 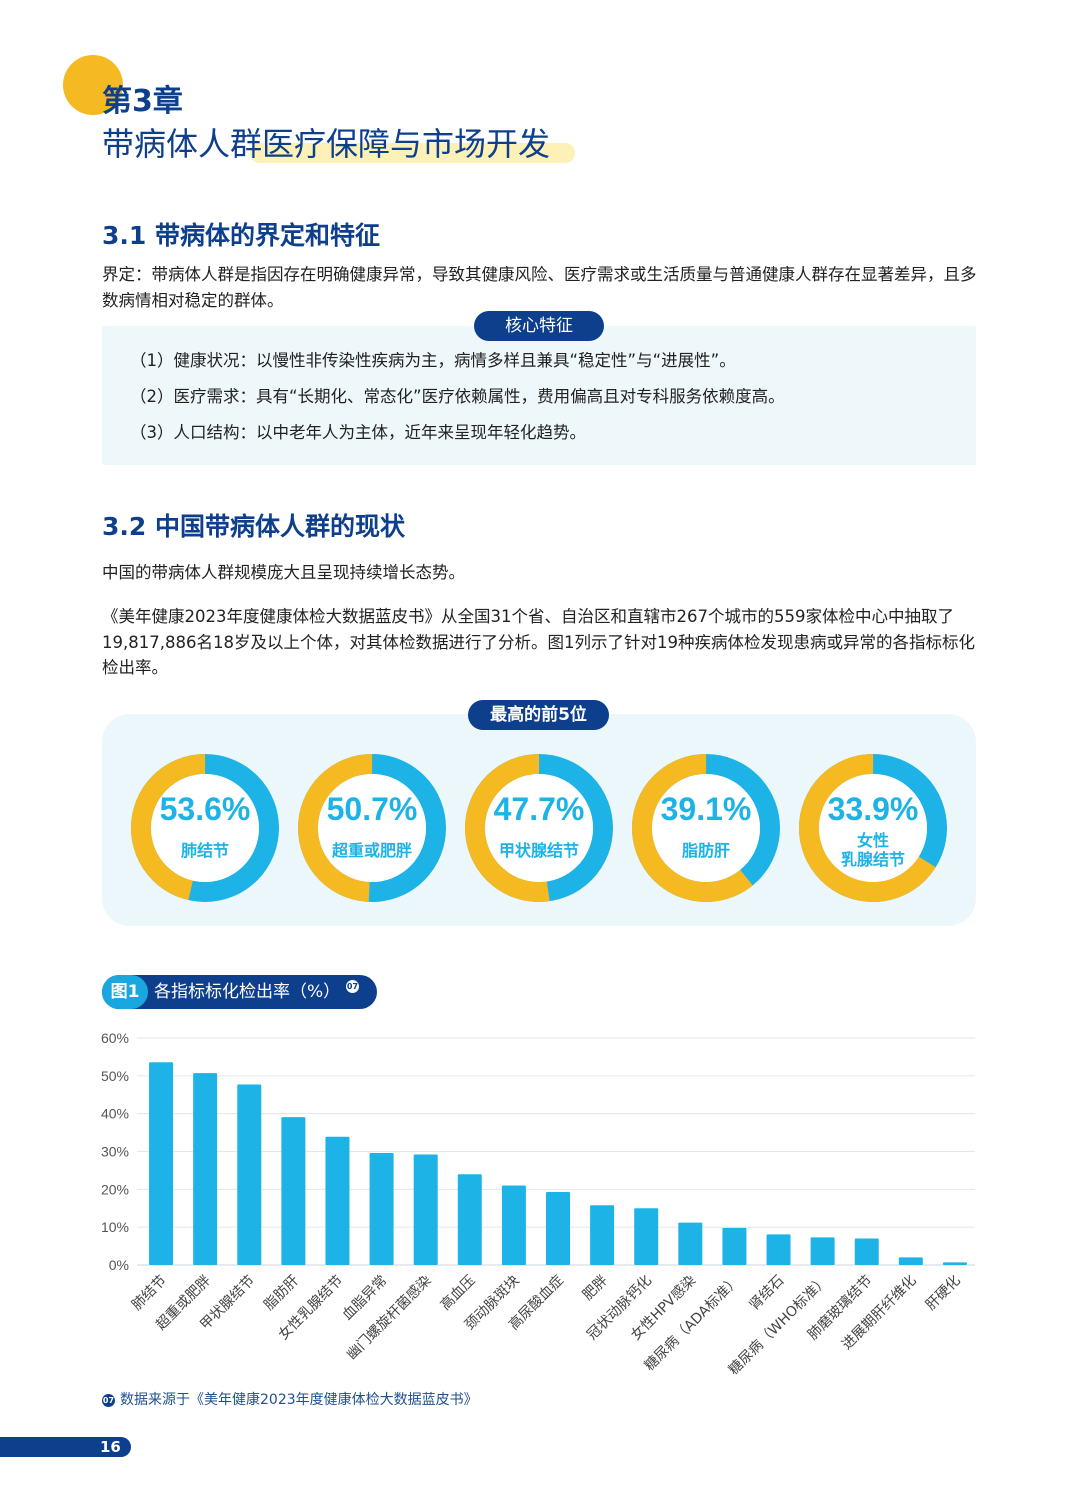 I want to click on figure-ref-badge: 07, so click(x=352, y=986).